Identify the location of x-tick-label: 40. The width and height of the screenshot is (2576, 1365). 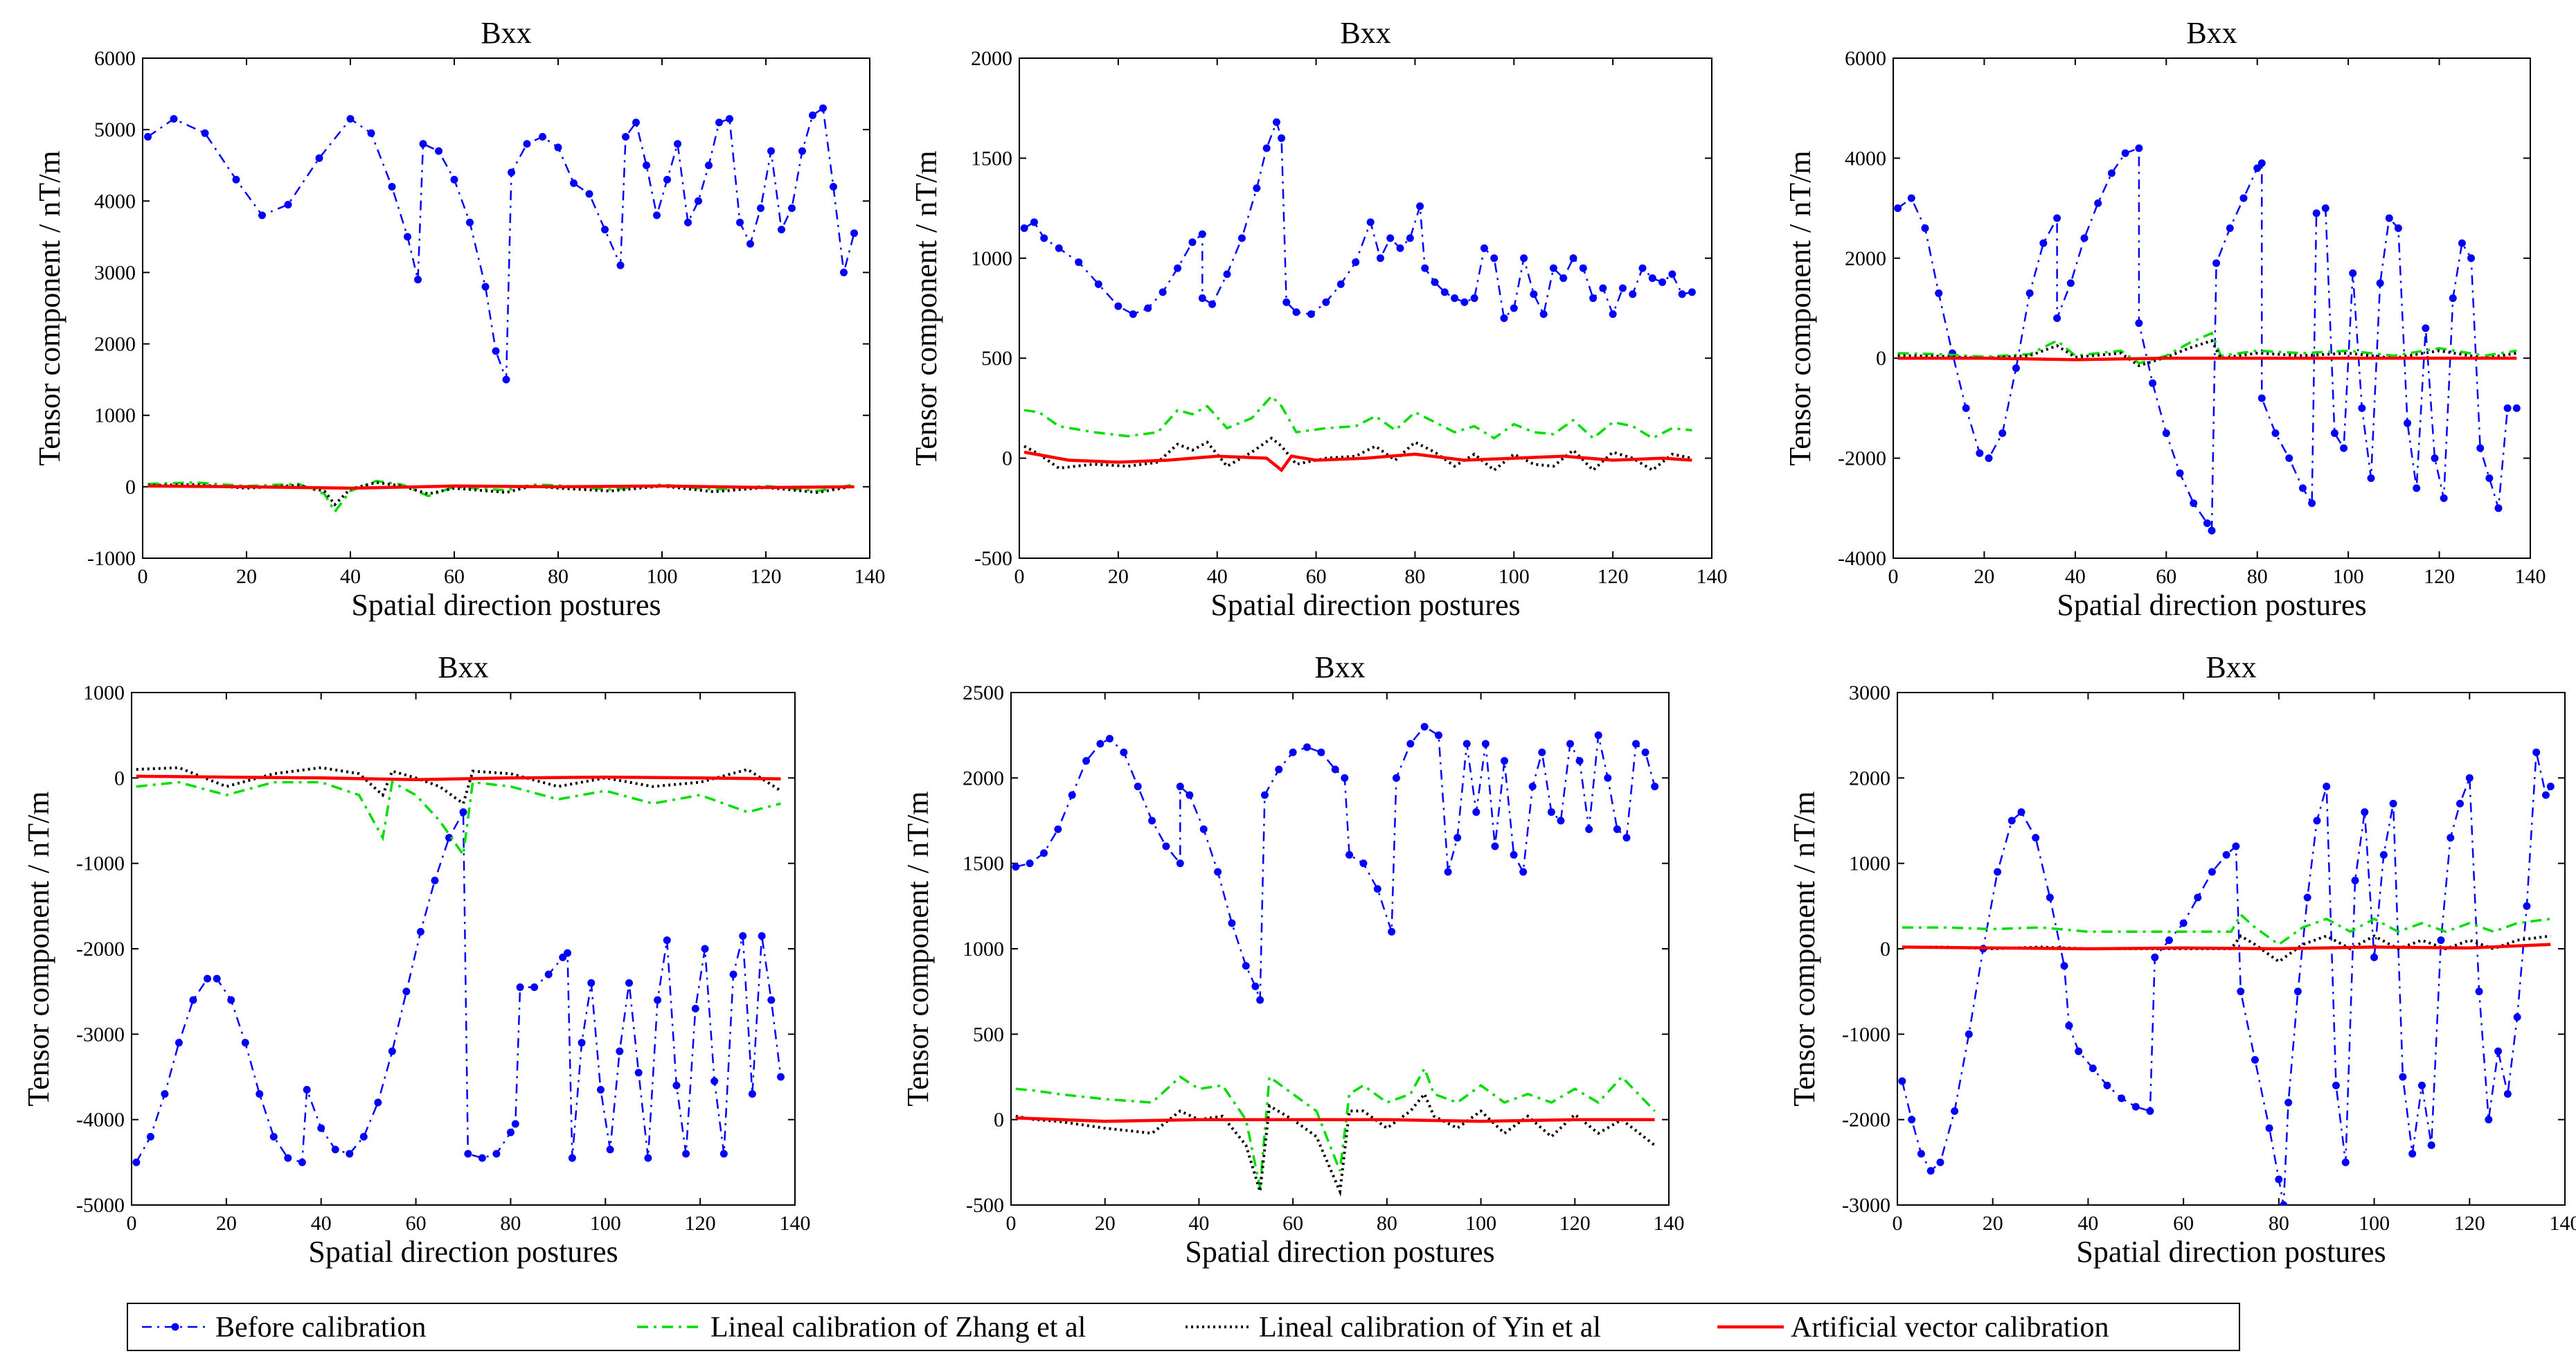
(2087, 1223).